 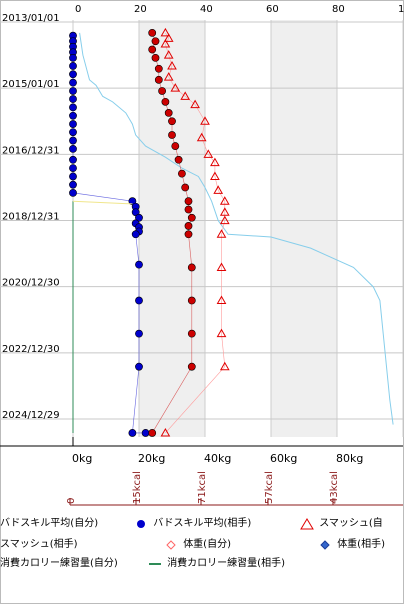 What do you see at coordinates (102, 202) in the screenshot?
I see `series-line` at bounding box center [102, 202].